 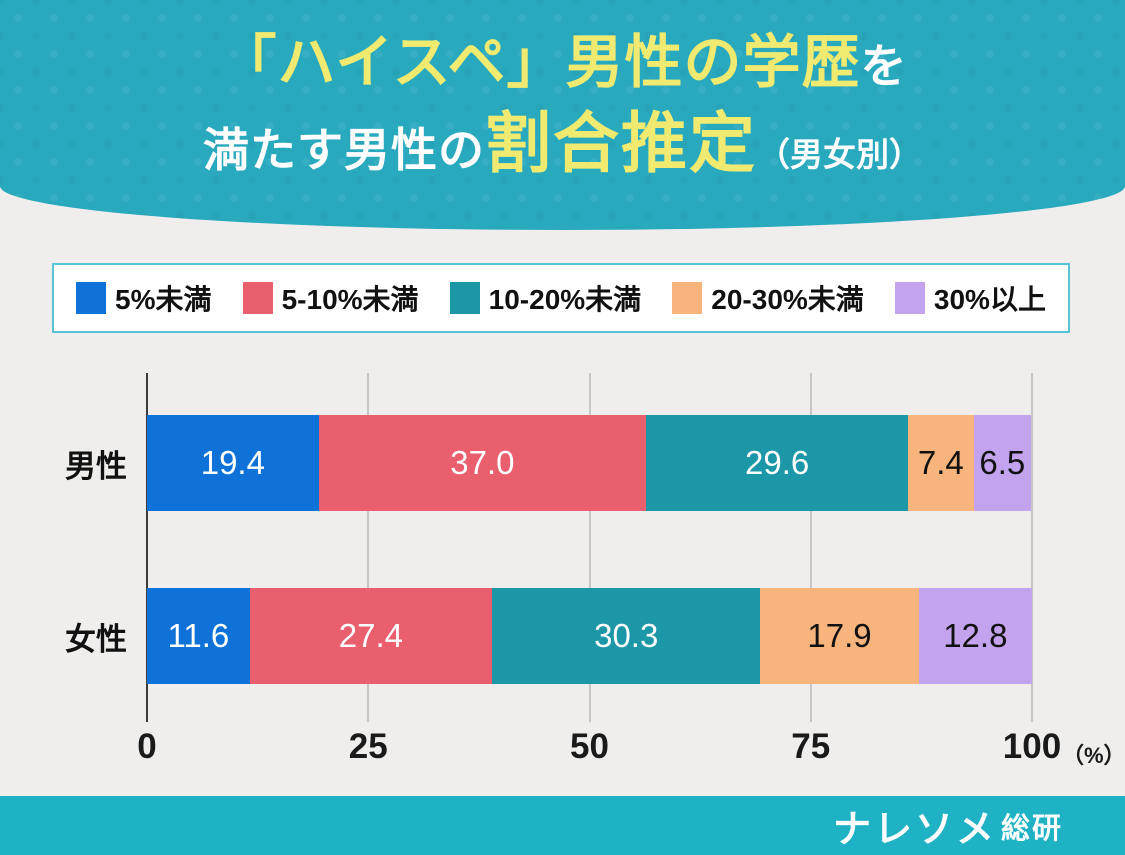 I want to click on bar-segment: 29.6, so click(x=777, y=463).